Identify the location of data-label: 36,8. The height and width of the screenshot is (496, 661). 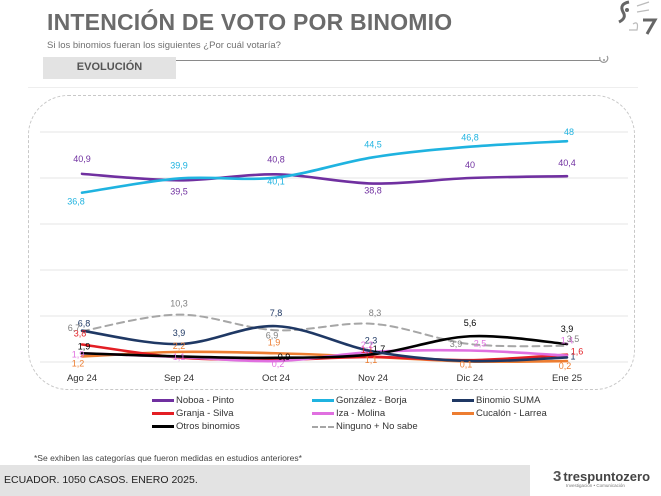
(76, 202).